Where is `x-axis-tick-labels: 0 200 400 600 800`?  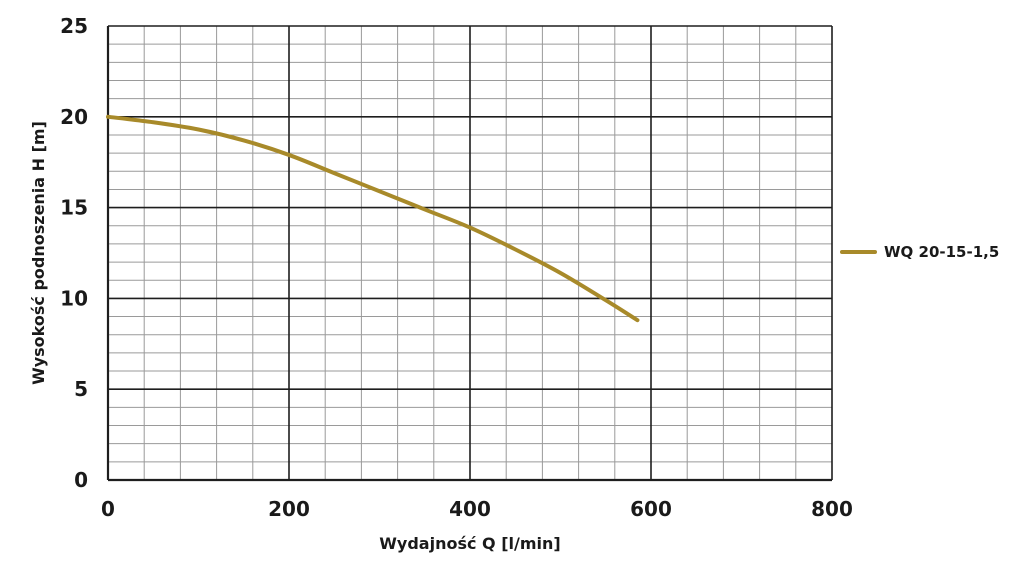 x-axis-tick-labels: 0 200 400 600 800 is located at coordinates (477, 509).